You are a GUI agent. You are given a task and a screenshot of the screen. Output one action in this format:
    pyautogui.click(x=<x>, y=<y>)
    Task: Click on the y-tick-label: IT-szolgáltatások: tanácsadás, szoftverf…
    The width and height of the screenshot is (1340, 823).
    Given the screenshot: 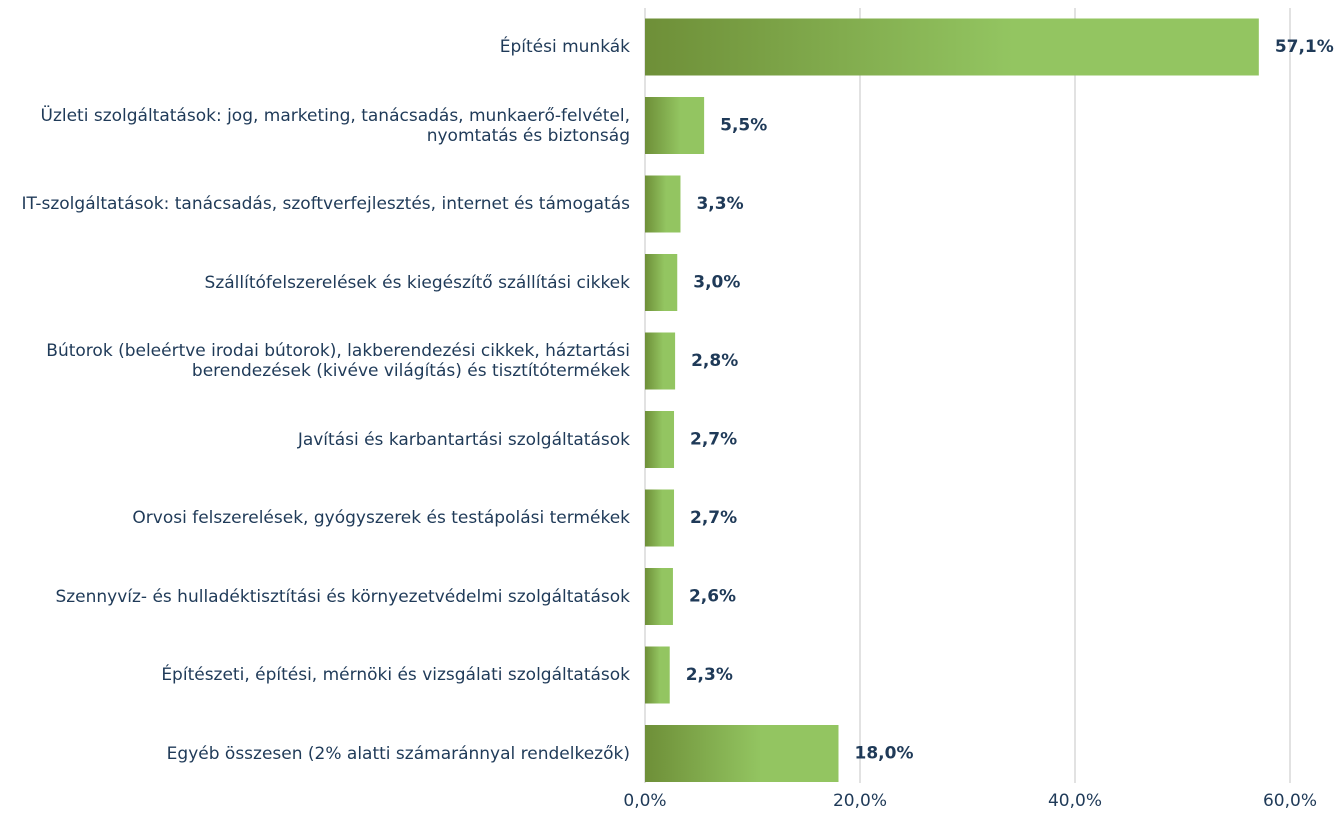 What is the action you would take?
    pyautogui.click(x=325, y=204)
    